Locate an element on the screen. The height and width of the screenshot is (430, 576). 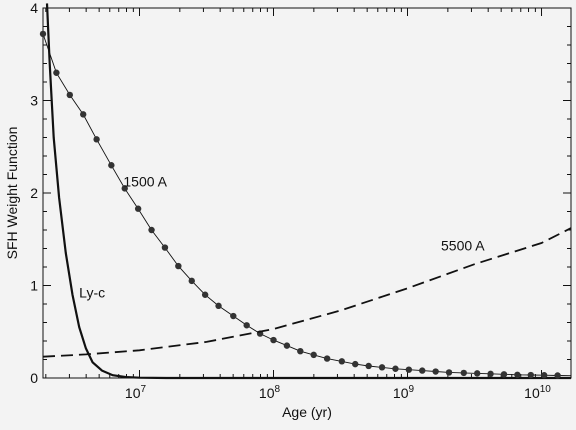
y-tick-label: 1 is located at coordinates (34, 286).